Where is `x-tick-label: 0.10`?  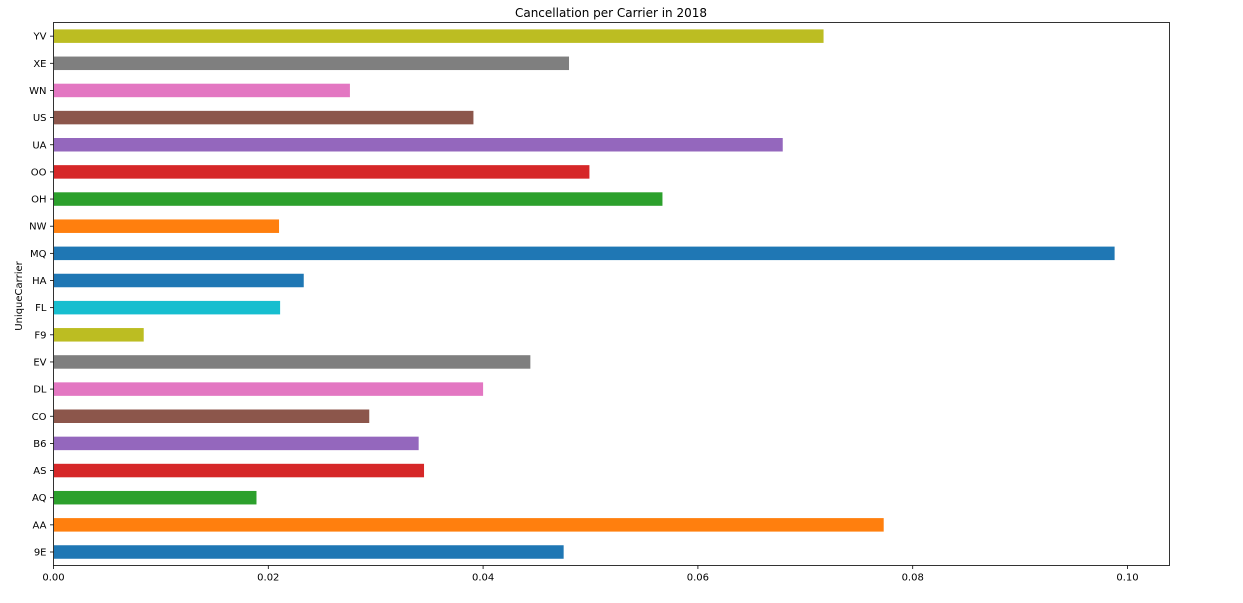
x-tick-label: 0.10 is located at coordinates (1127, 578).